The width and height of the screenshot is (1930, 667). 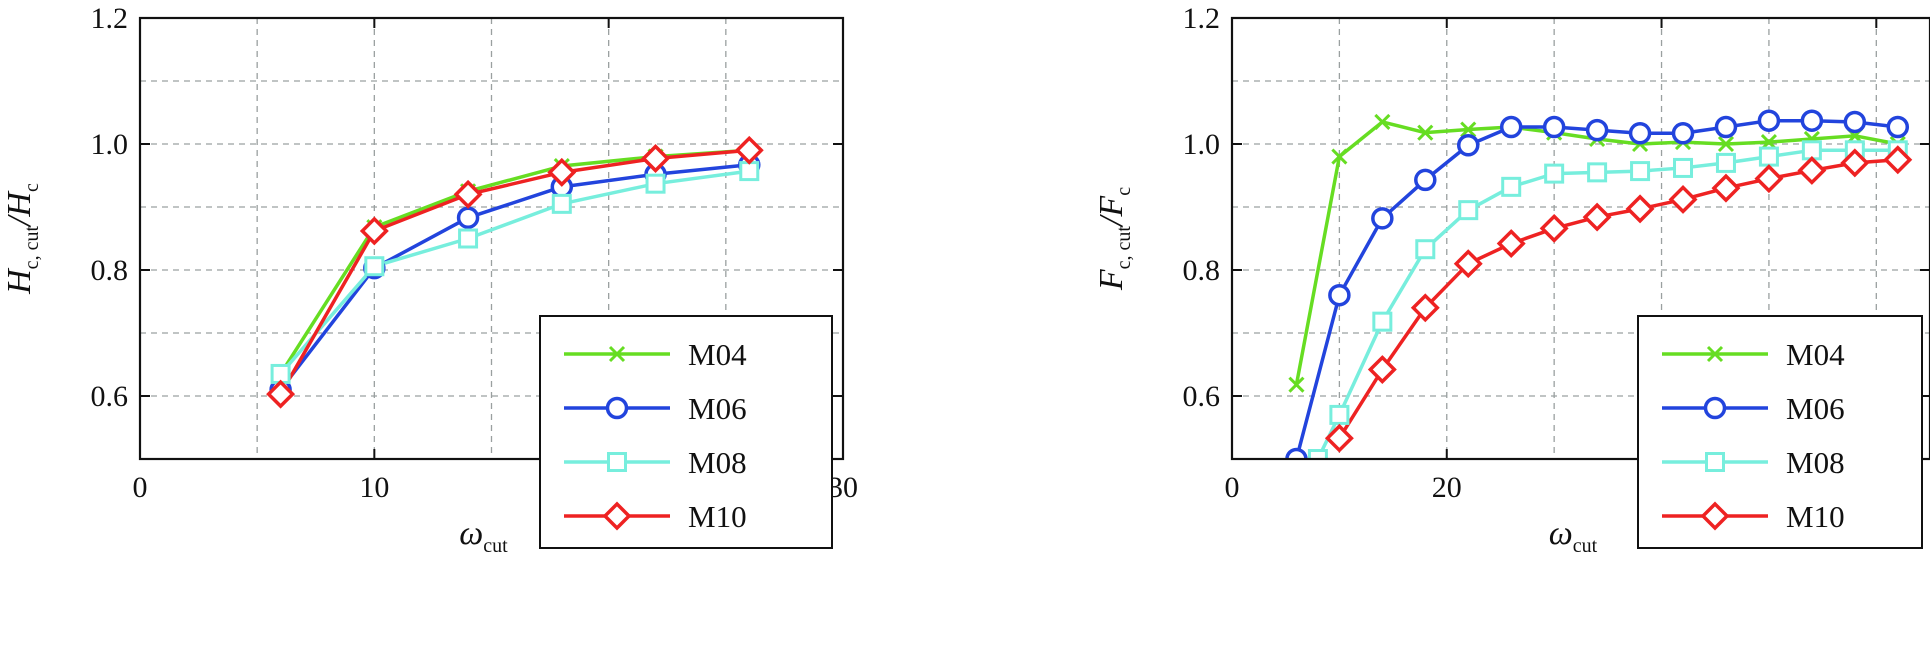 I want to click on x-tick-label: 20, so click(x=1447, y=487).